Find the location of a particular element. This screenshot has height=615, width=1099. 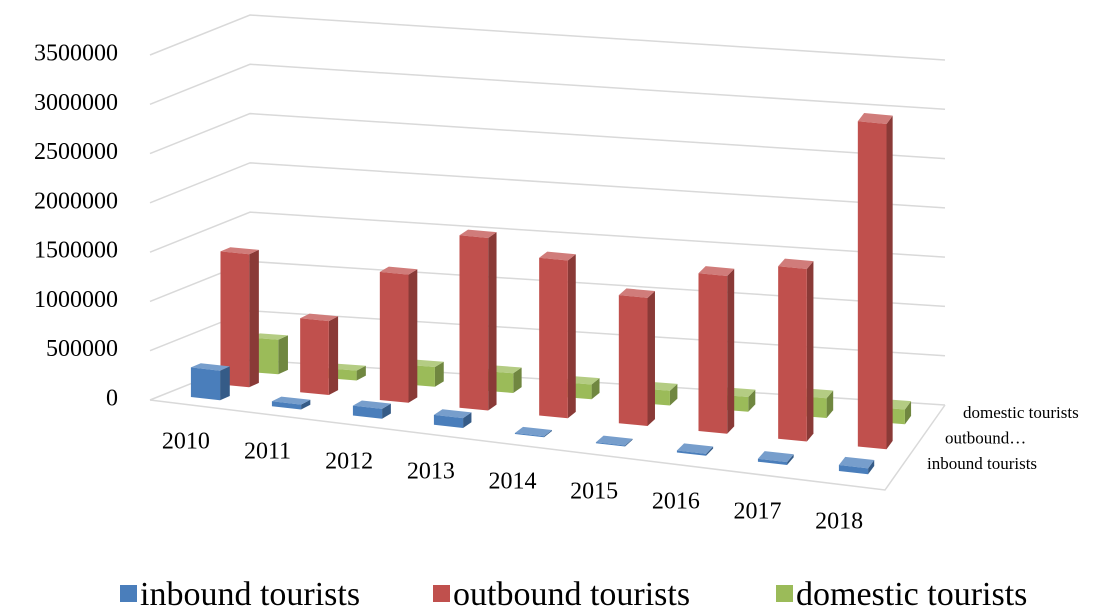

x-tick-label: 2017 is located at coordinates (758, 512).